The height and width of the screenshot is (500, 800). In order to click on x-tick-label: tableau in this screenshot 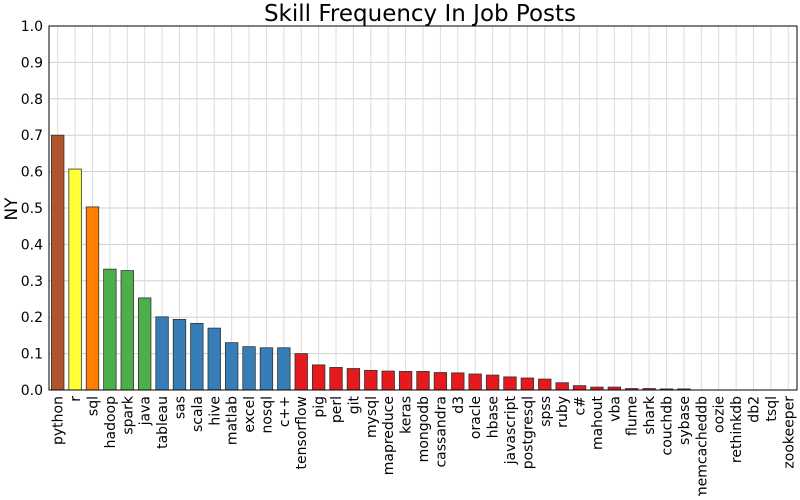, I will do `click(163, 422)`.